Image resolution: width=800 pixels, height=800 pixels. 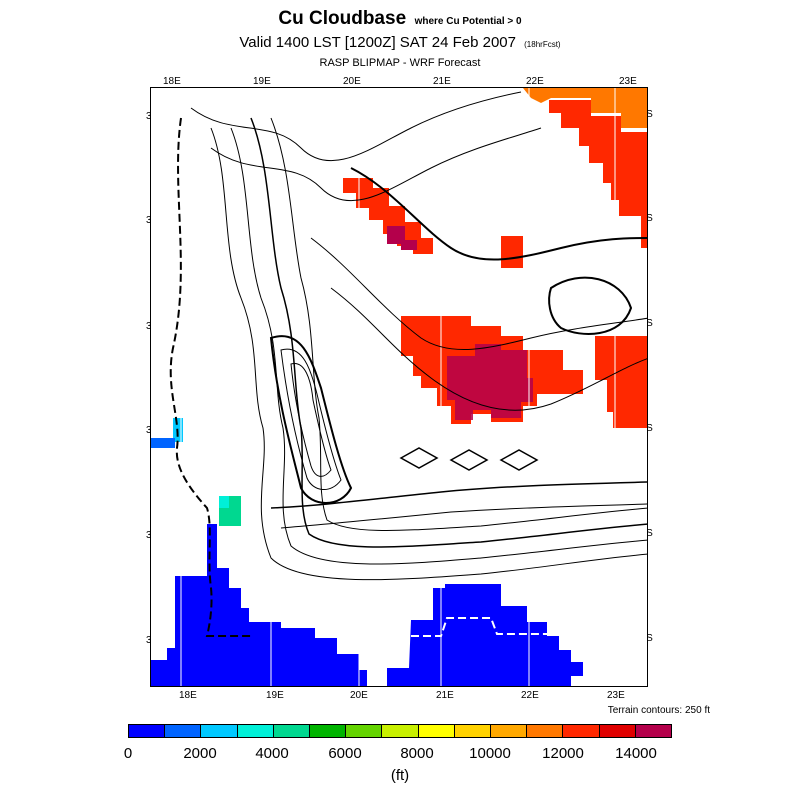 I want to click on lon-label-bottom-21e: 21E, so click(x=445, y=695).